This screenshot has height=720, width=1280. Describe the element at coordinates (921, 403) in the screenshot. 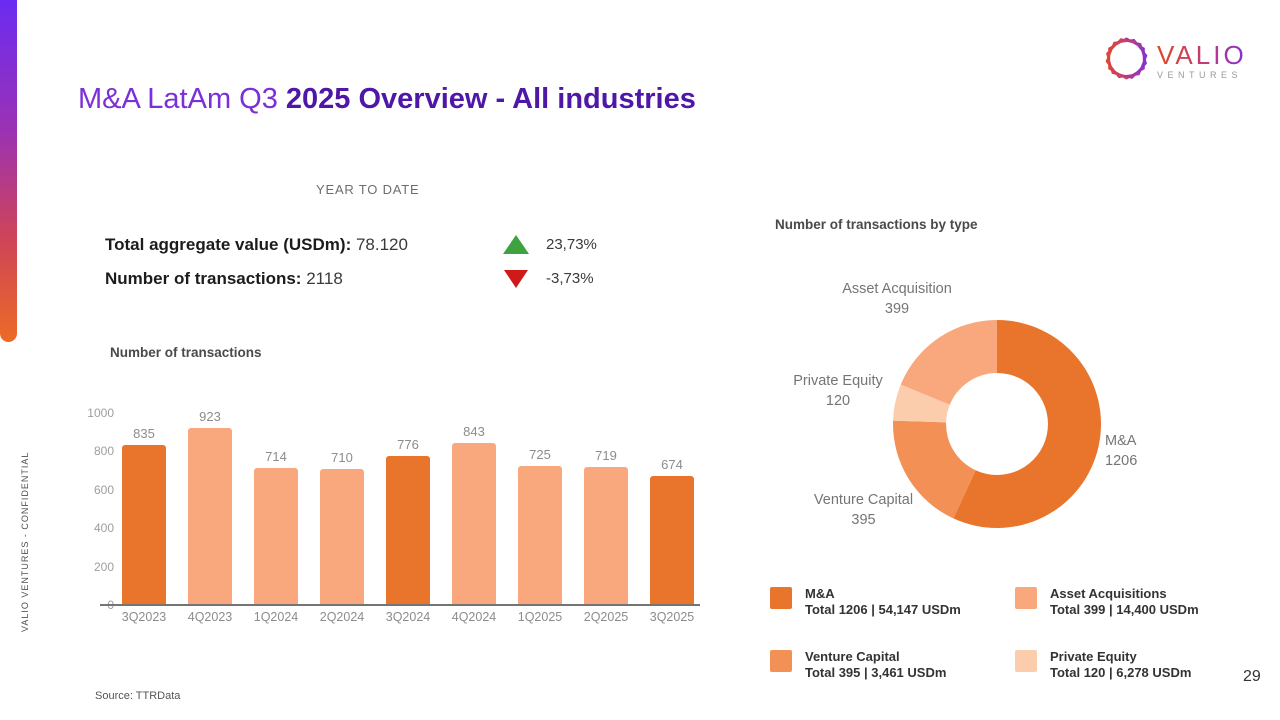

I see `donut-slice-private-equity` at that location.